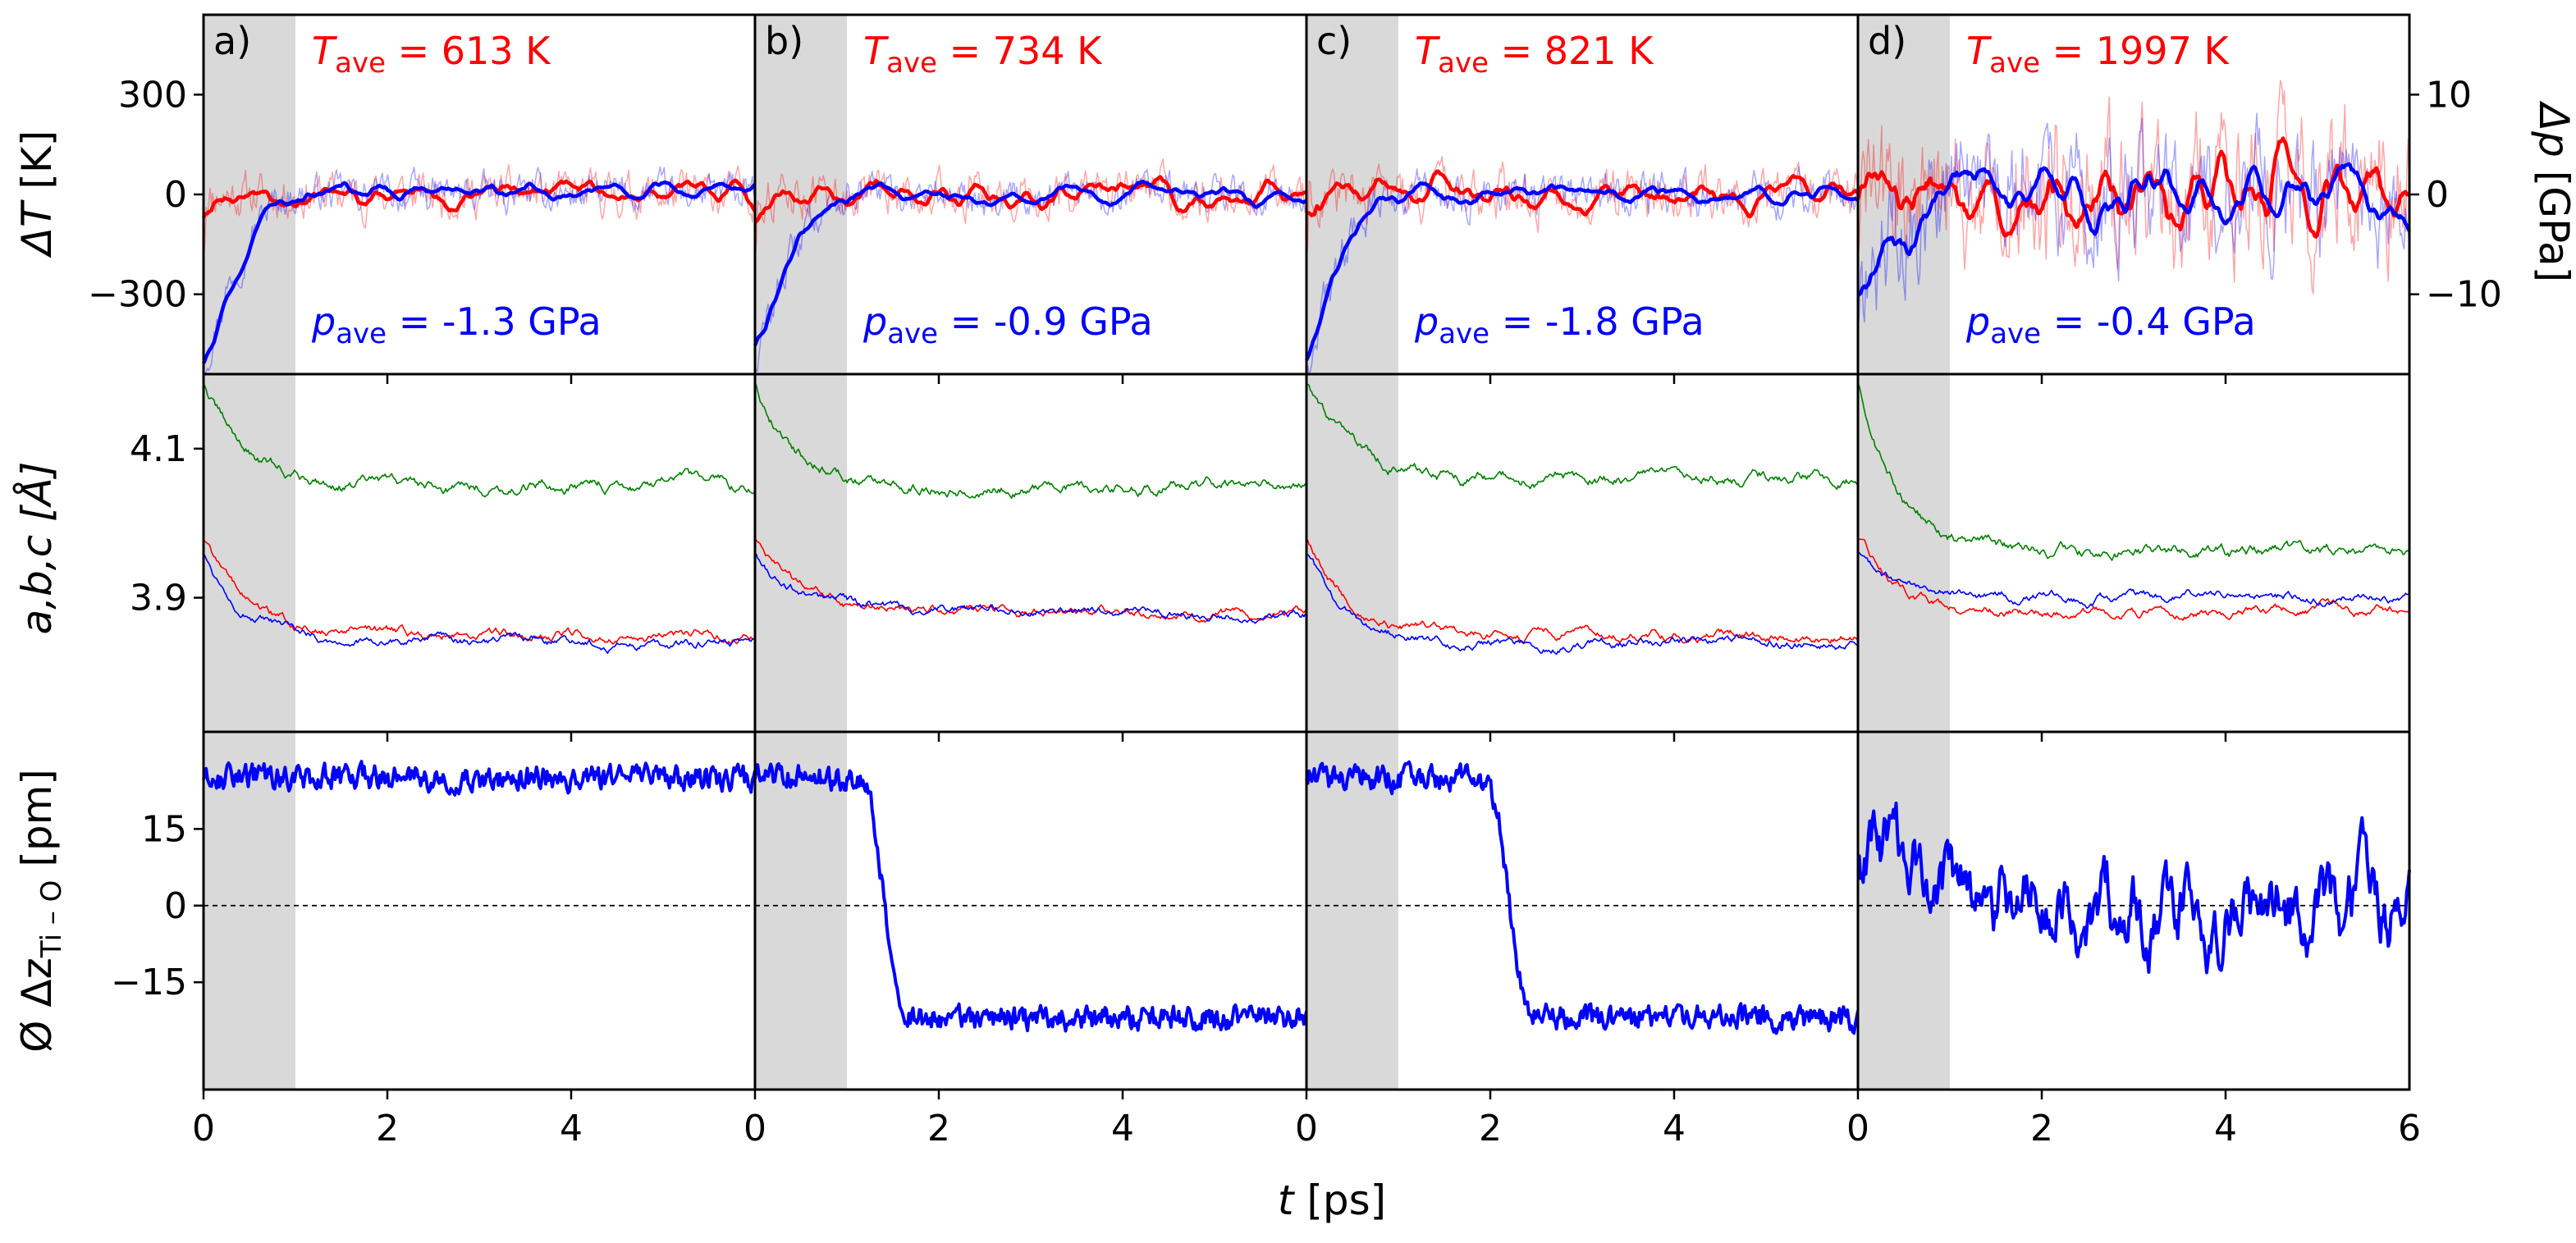 This screenshot has height=1243, width=2576. I want to click on panel-2-displacement-line, so click(1030, 897).